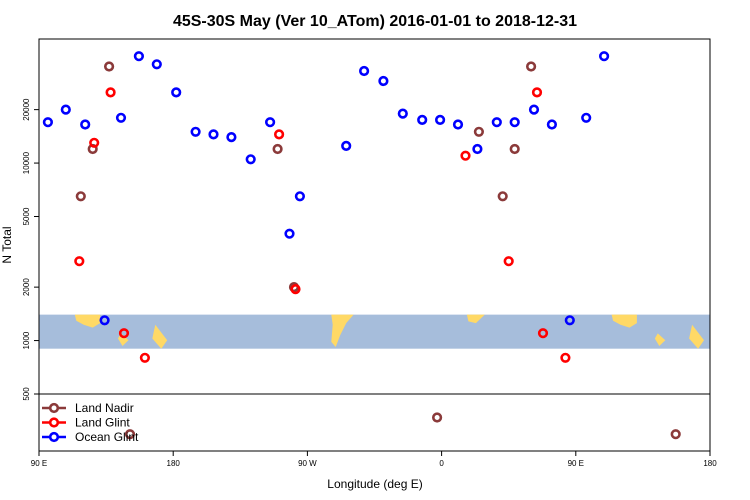  What do you see at coordinates (374, 459) in the screenshot?
I see `x-axis: 90 E 180 90 W 0 90 E 180` at bounding box center [374, 459].